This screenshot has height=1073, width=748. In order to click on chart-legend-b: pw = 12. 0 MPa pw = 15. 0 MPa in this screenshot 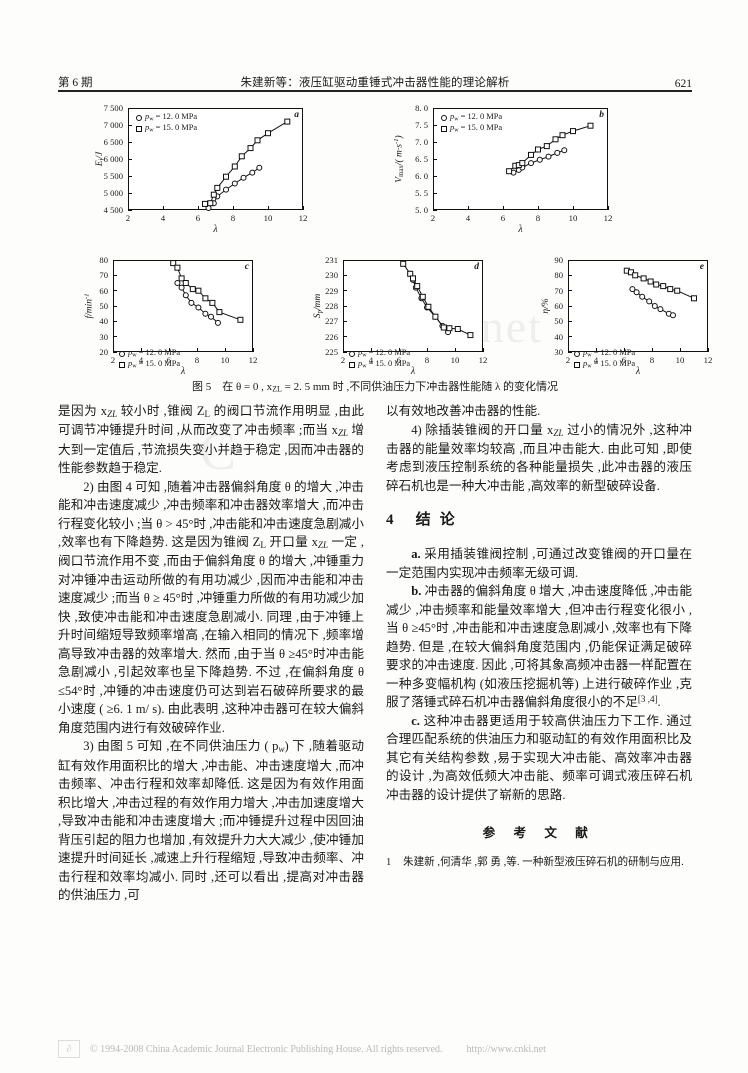, I will do `click(471, 123)`.